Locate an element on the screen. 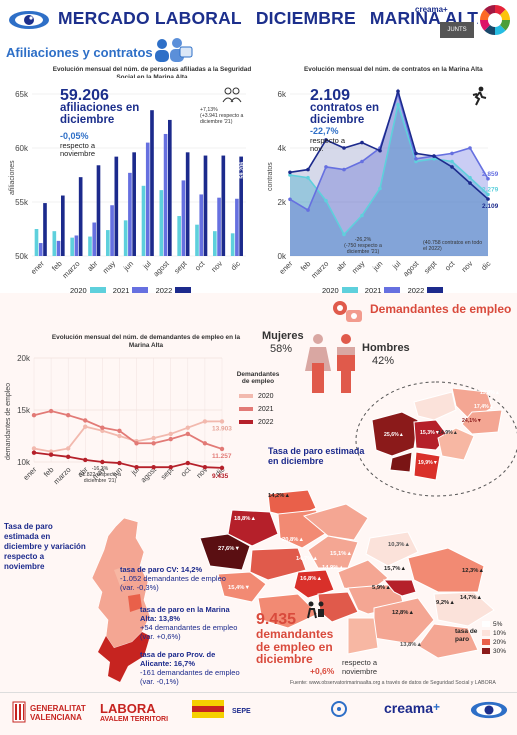 The height and width of the screenshot is (735, 517). contracts-xtick: agost is located at coordinates (411, 268).